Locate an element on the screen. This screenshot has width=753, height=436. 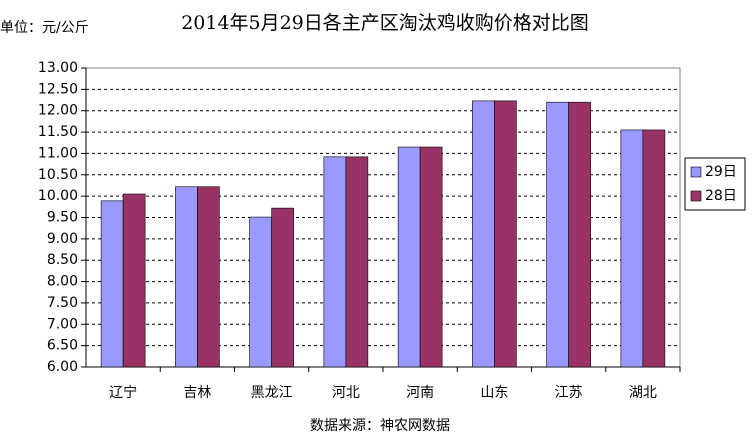
x-tick-label: 黑龙江 is located at coordinates (272, 393).